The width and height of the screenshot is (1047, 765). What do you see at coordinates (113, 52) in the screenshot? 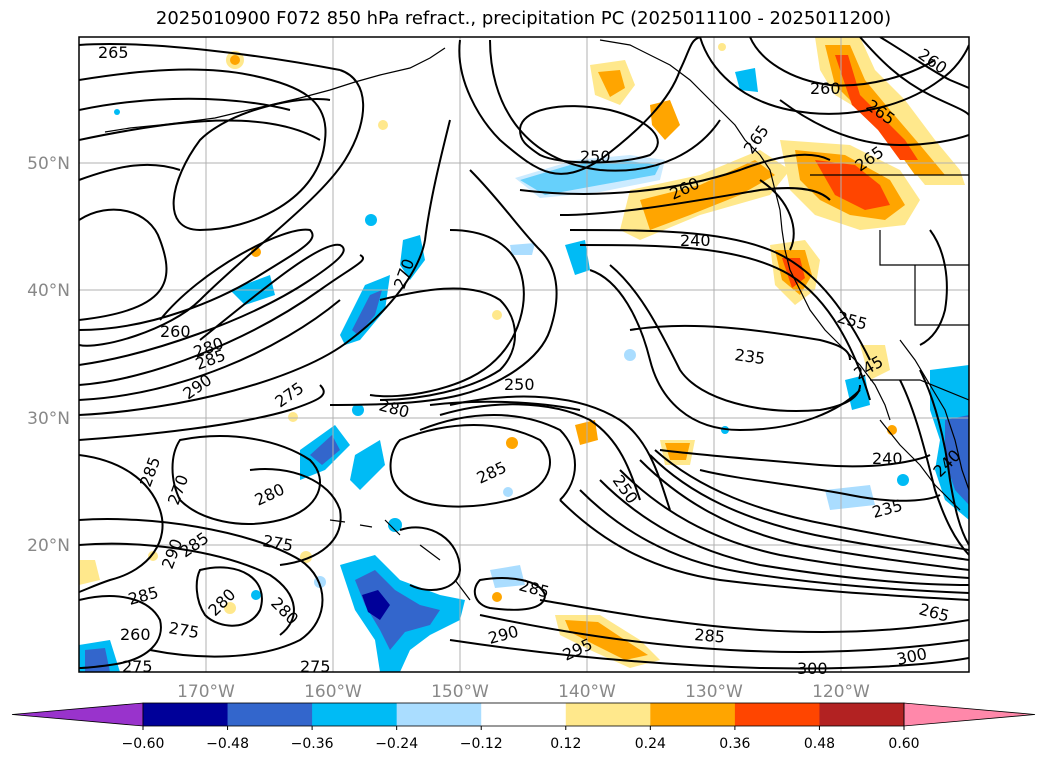
I see `contour-label: 265` at bounding box center [113, 52].